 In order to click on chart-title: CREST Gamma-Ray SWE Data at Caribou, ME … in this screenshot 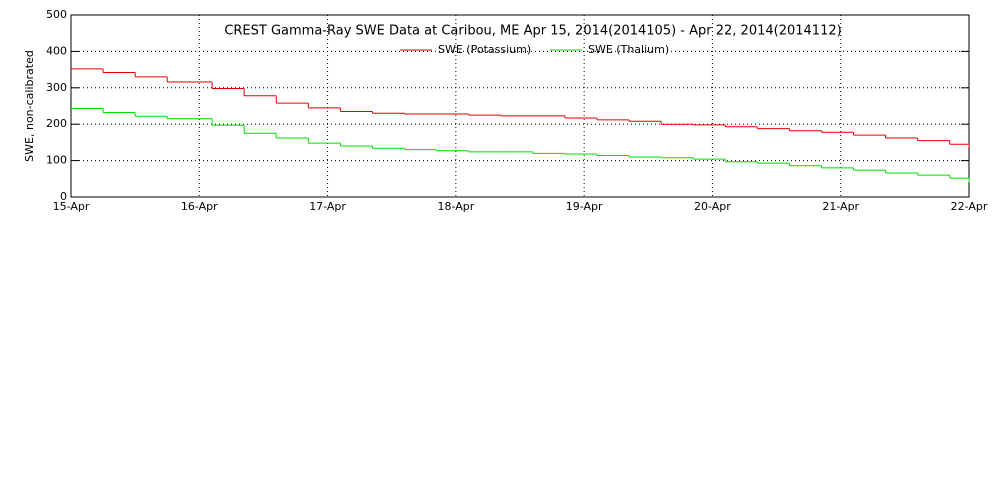, I will do `click(532, 31)`.